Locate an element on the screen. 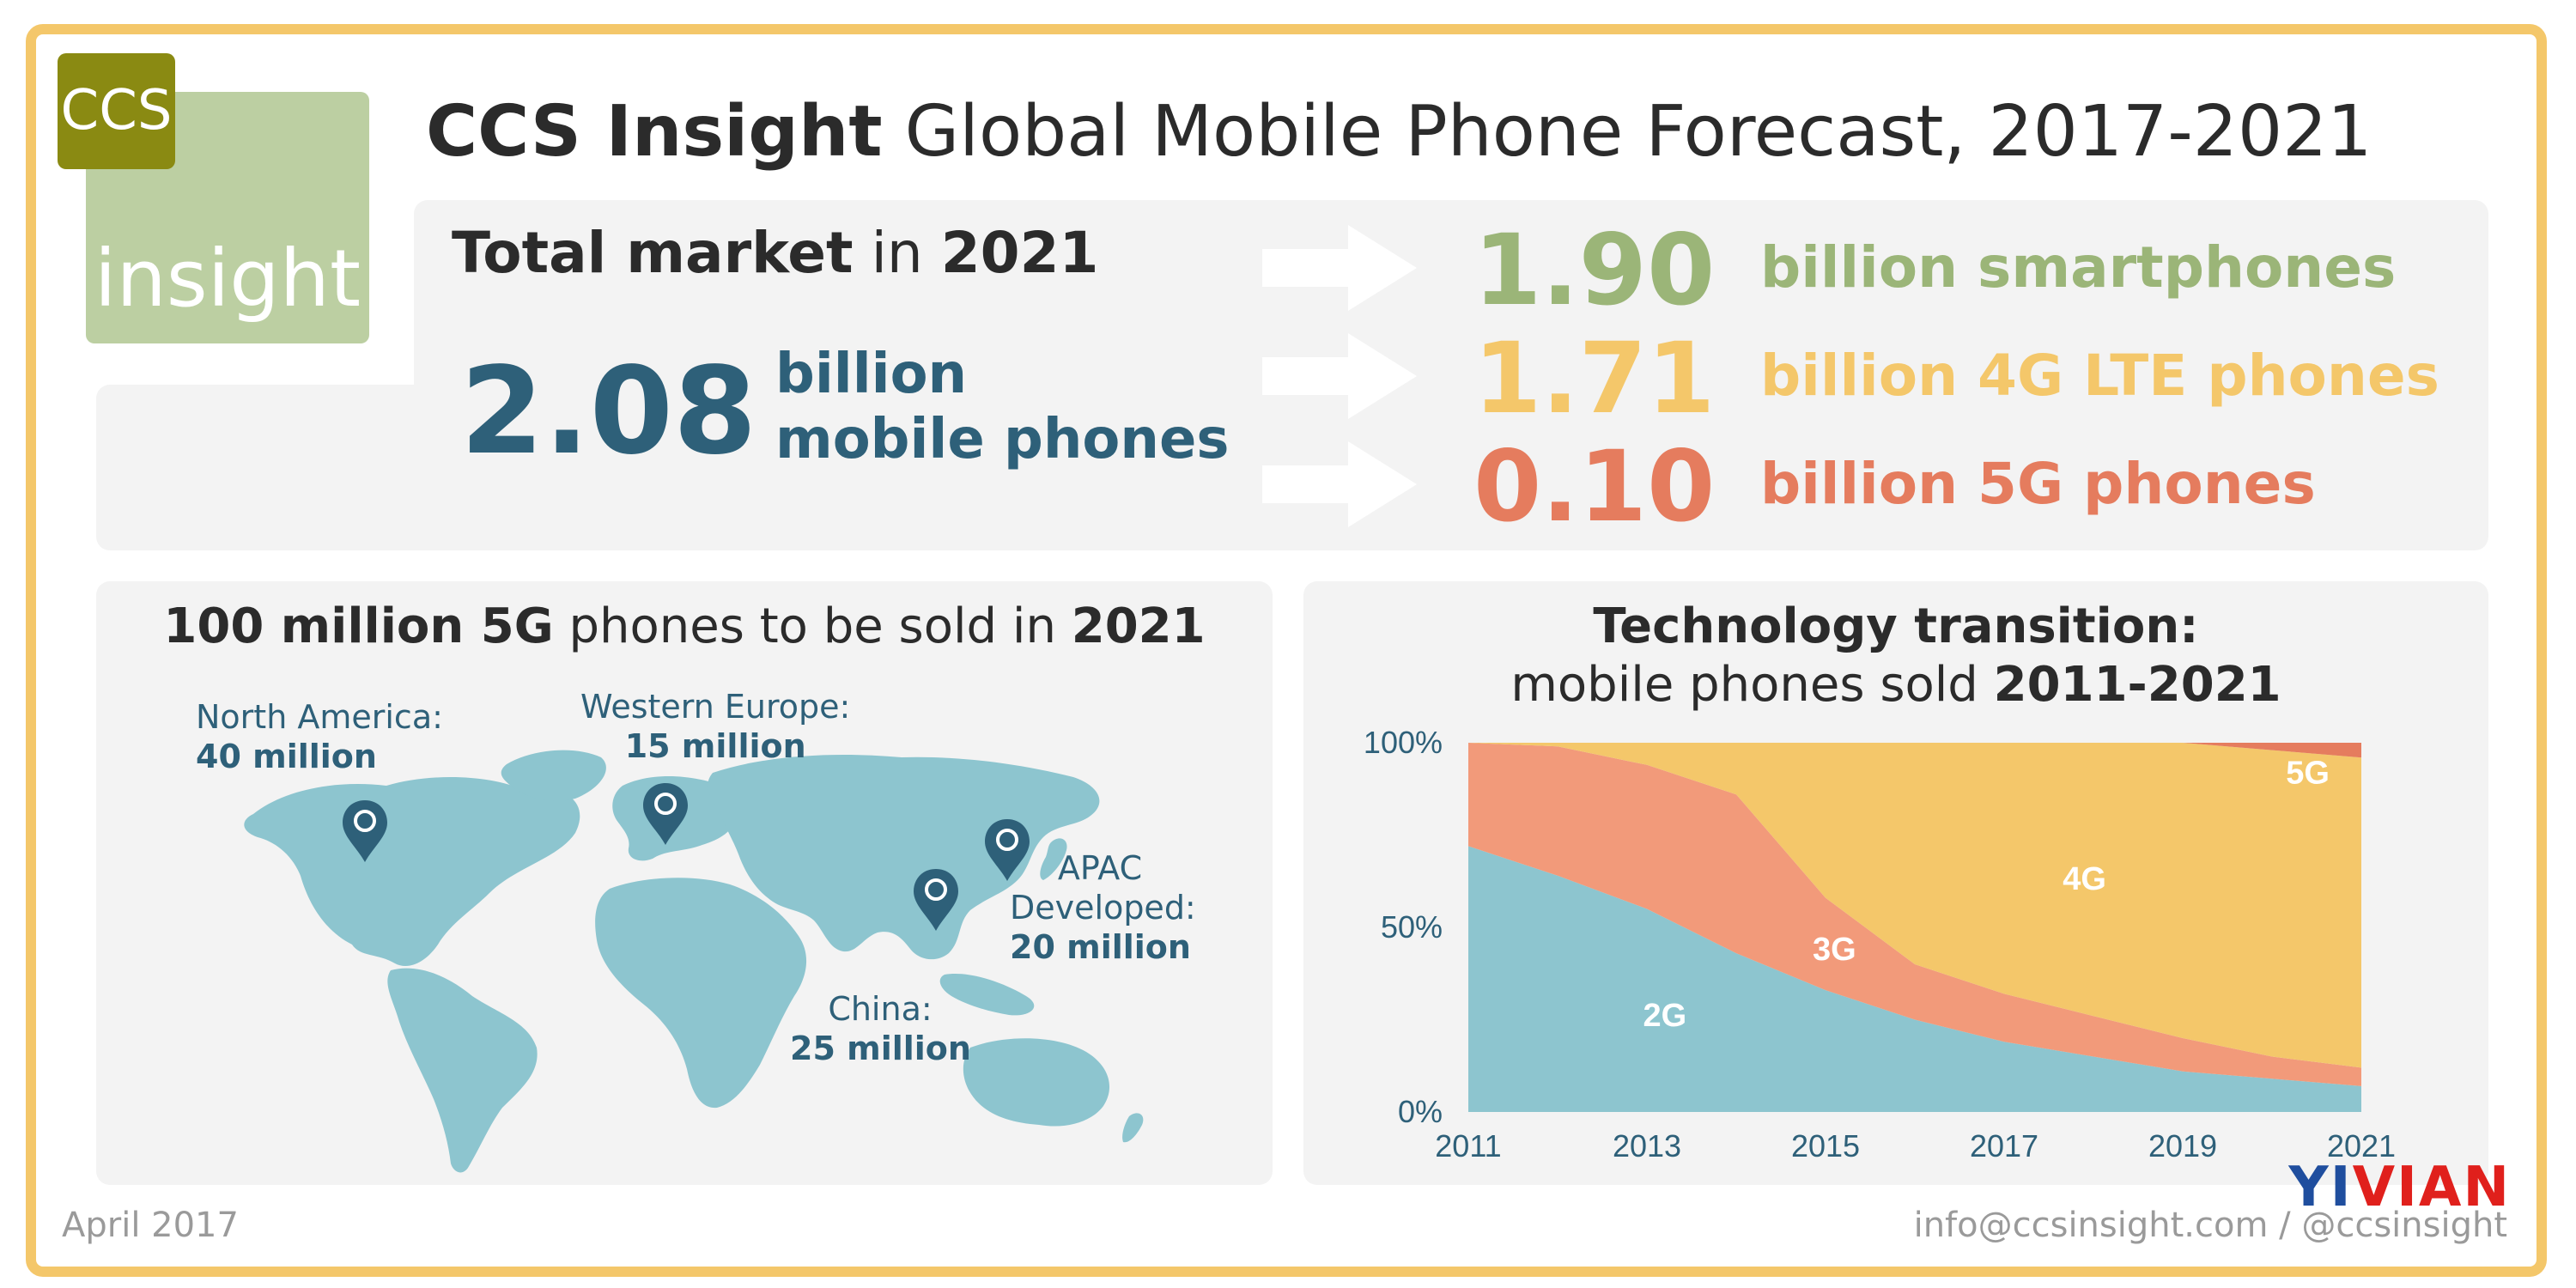 Image resolution: width=2576 pixels, height=1288 pixels. watermark-part2: VIAN is located at coordinates (2431, 1188).